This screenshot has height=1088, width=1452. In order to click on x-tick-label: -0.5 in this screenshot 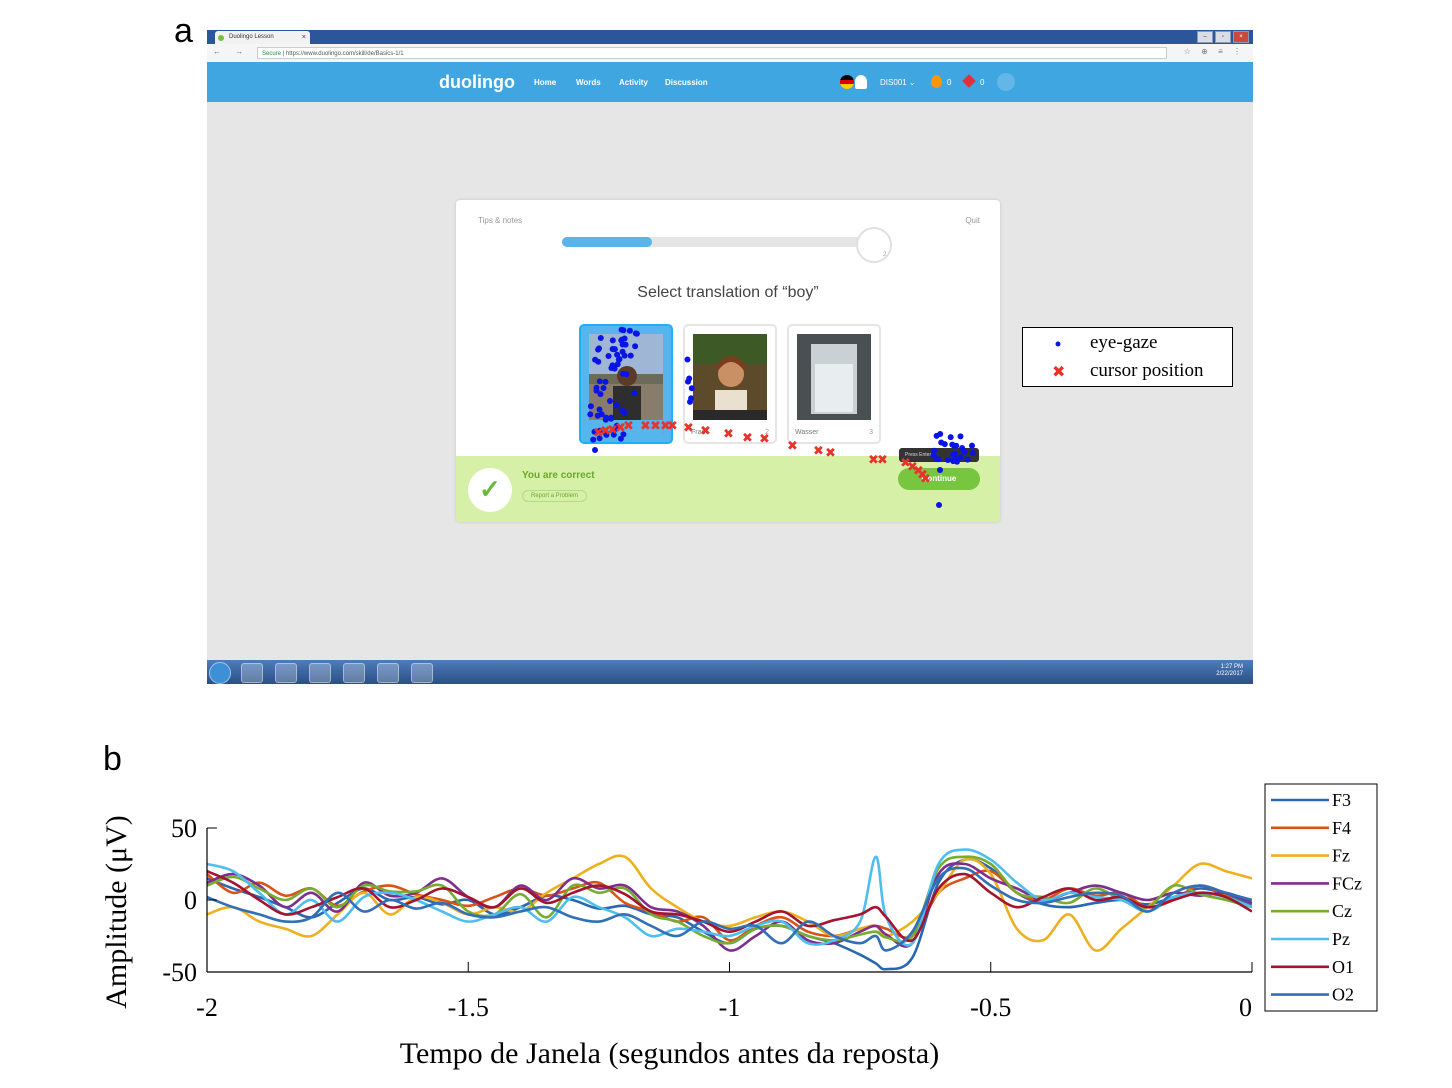, I will do `click(990, 1007)`.